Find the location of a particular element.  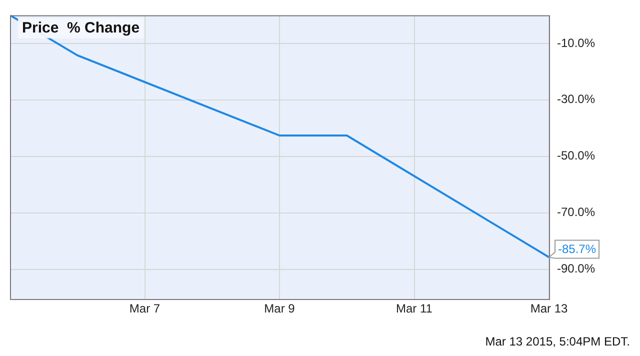

x-tick-label: Mar 7 is located at coordinates (144, 309).